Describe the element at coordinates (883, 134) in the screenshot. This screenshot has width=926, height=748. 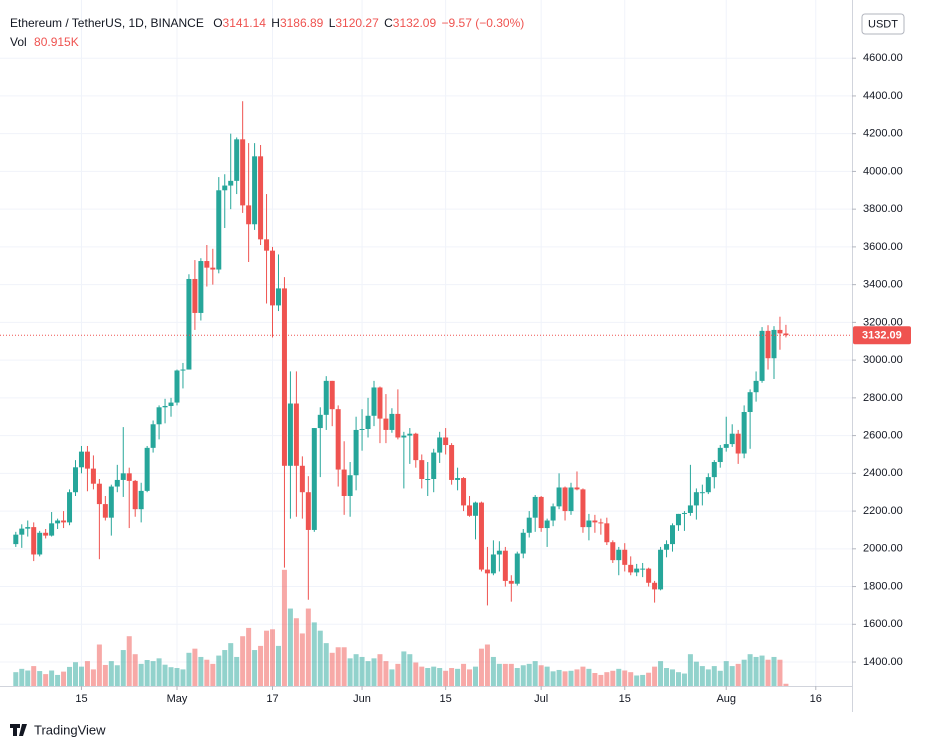
I see `y-tick-label: 4200.00` at that location.